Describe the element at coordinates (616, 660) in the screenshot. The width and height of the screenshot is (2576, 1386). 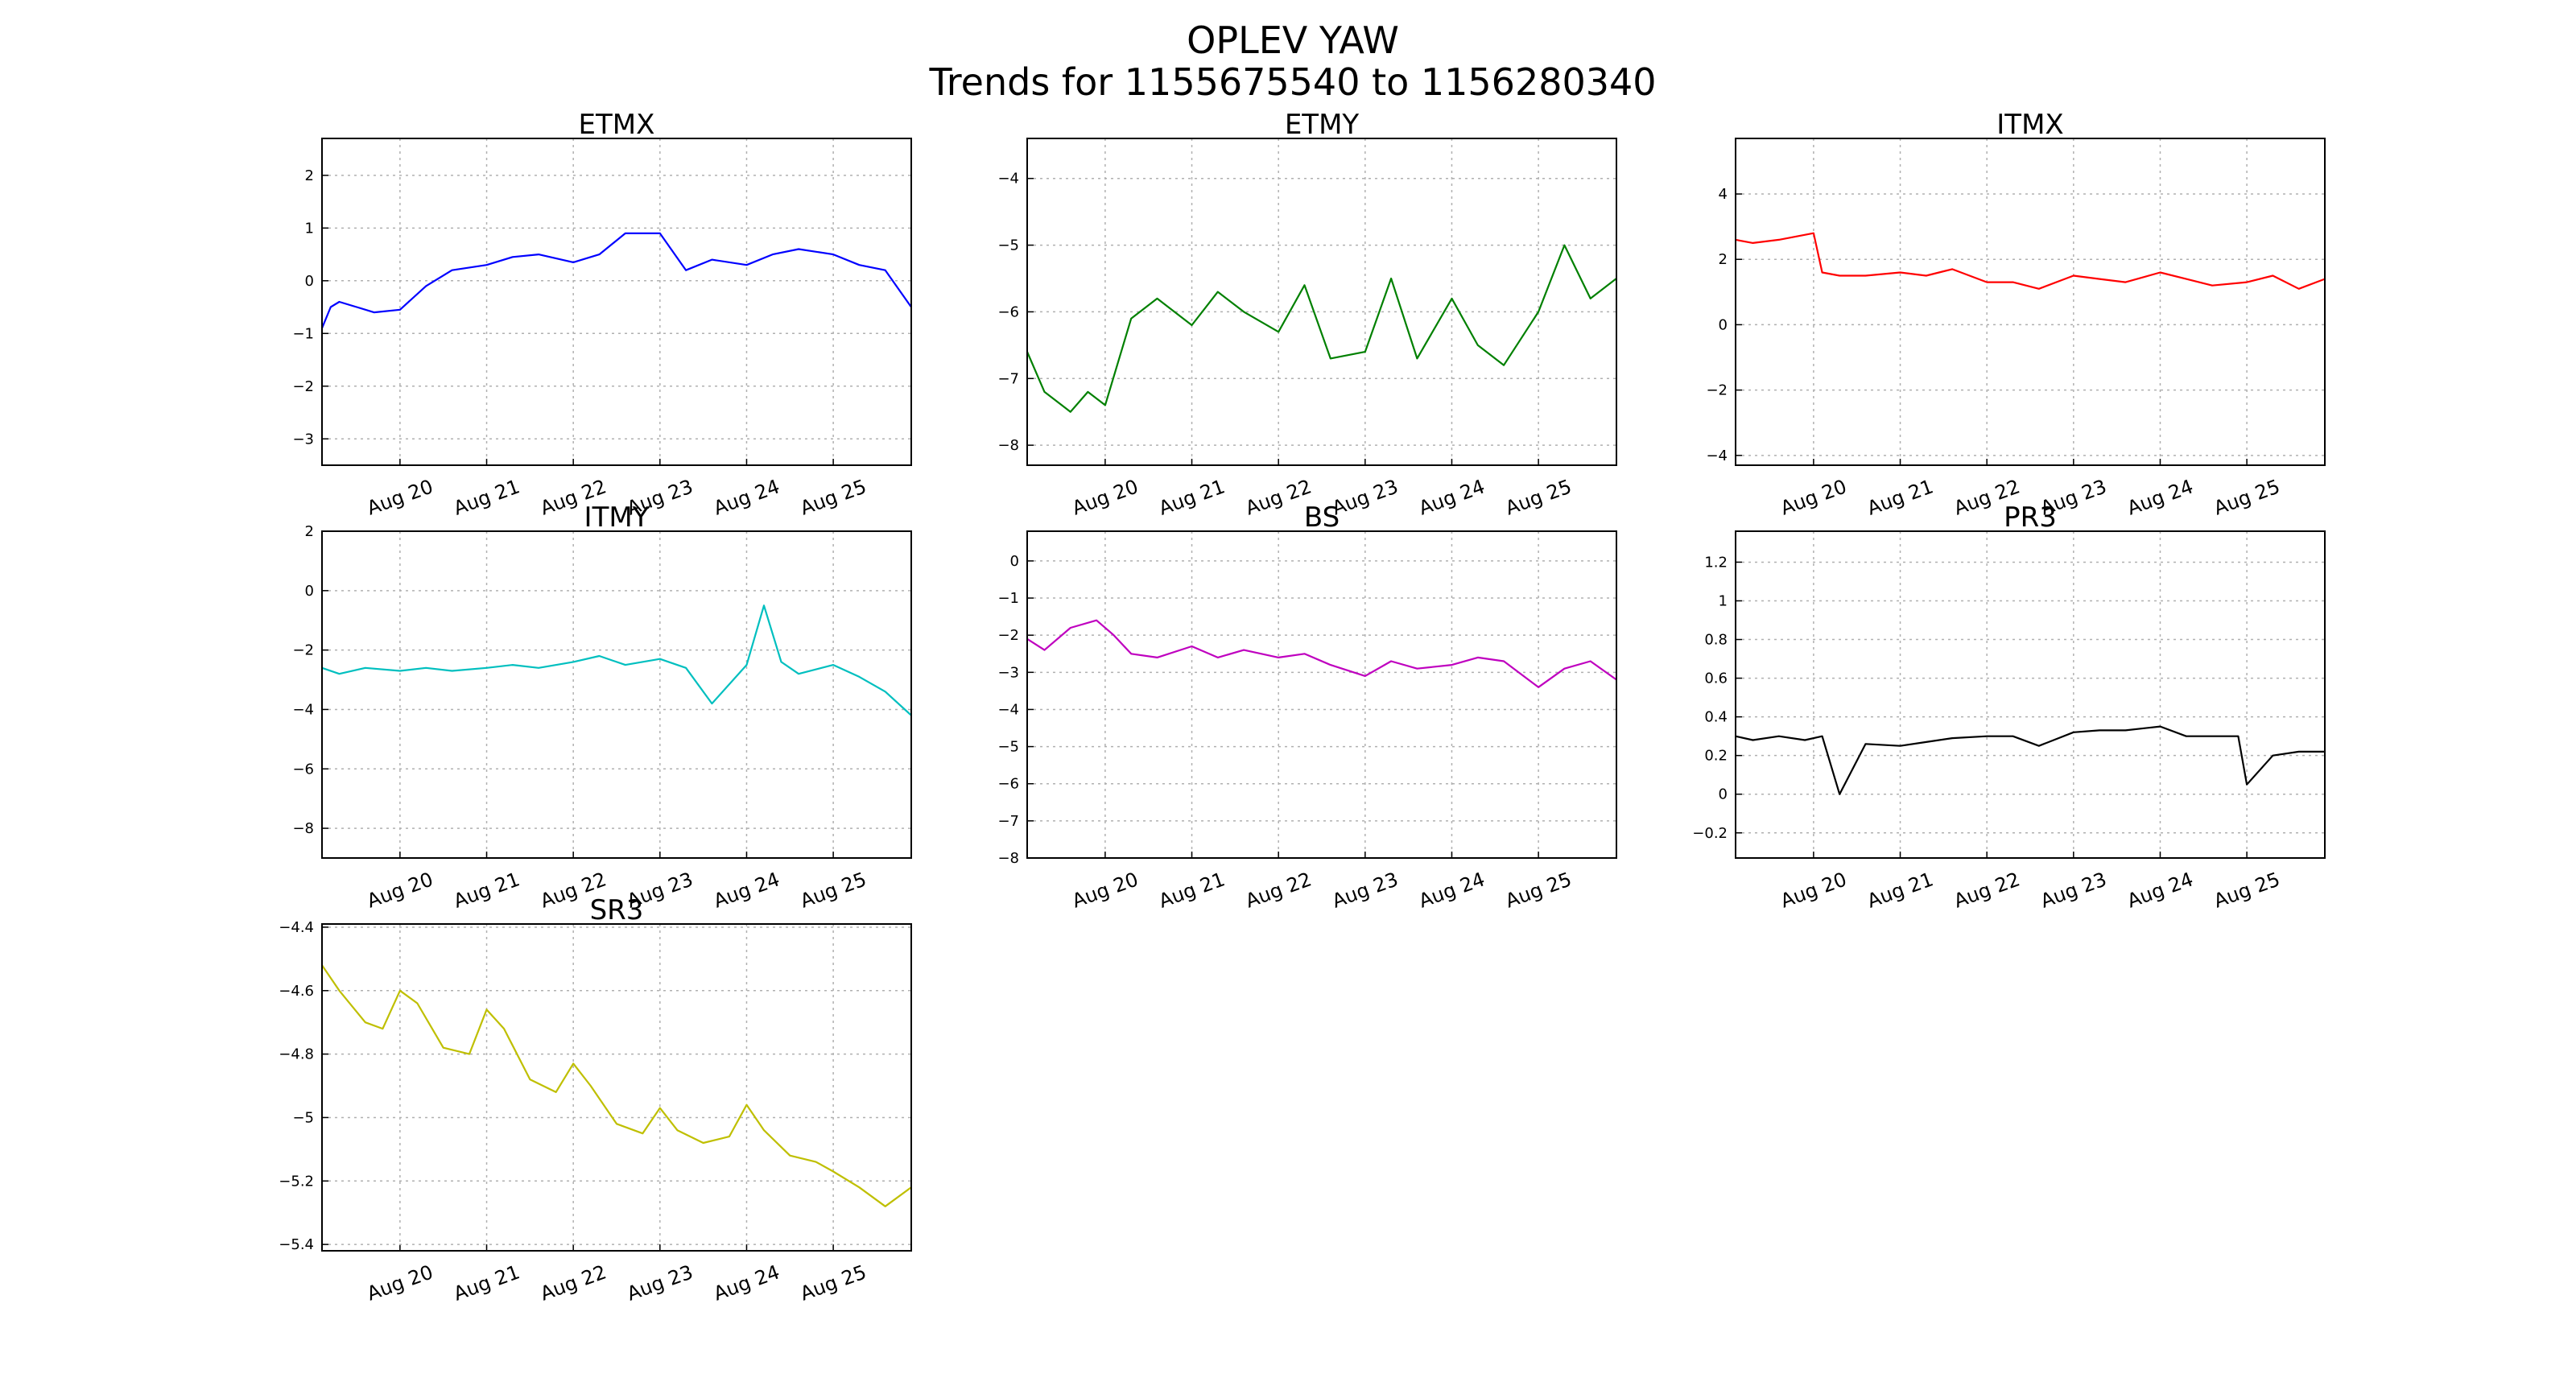
I see `series-line-itmy` at that location.